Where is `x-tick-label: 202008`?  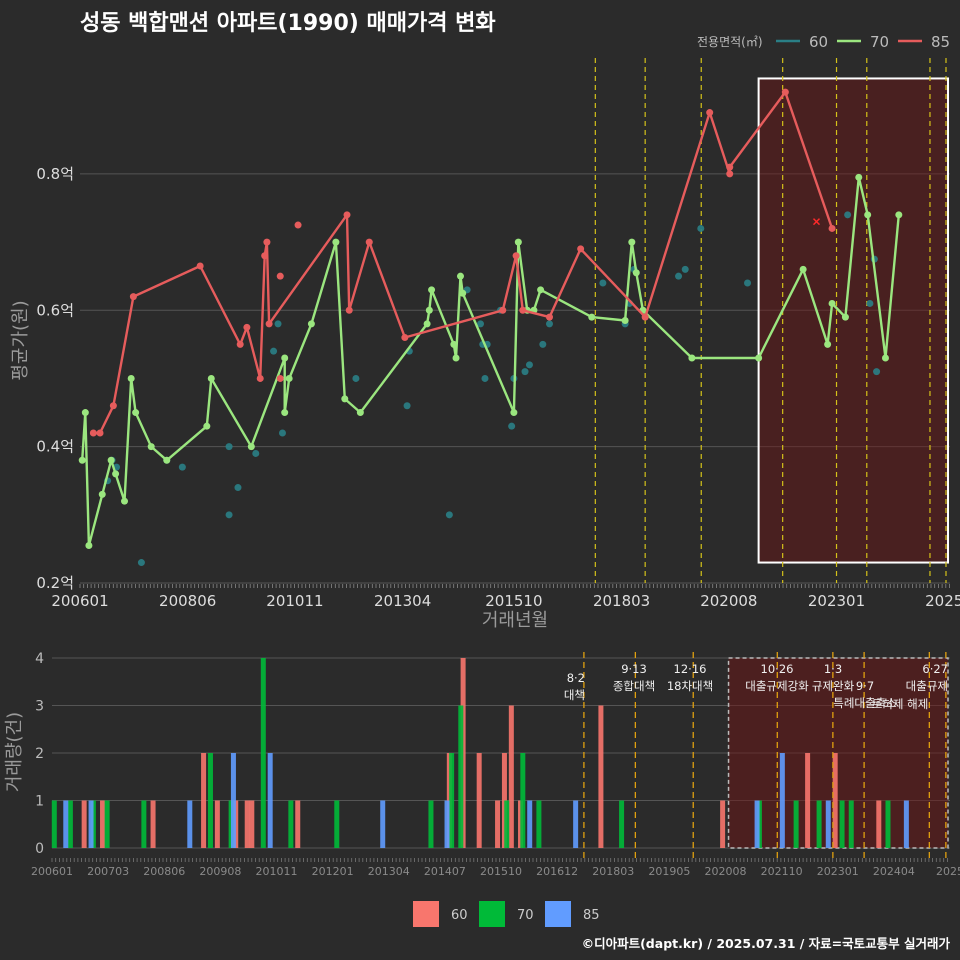
x-tick-label: 202008 is located at coordinates (728, 601).